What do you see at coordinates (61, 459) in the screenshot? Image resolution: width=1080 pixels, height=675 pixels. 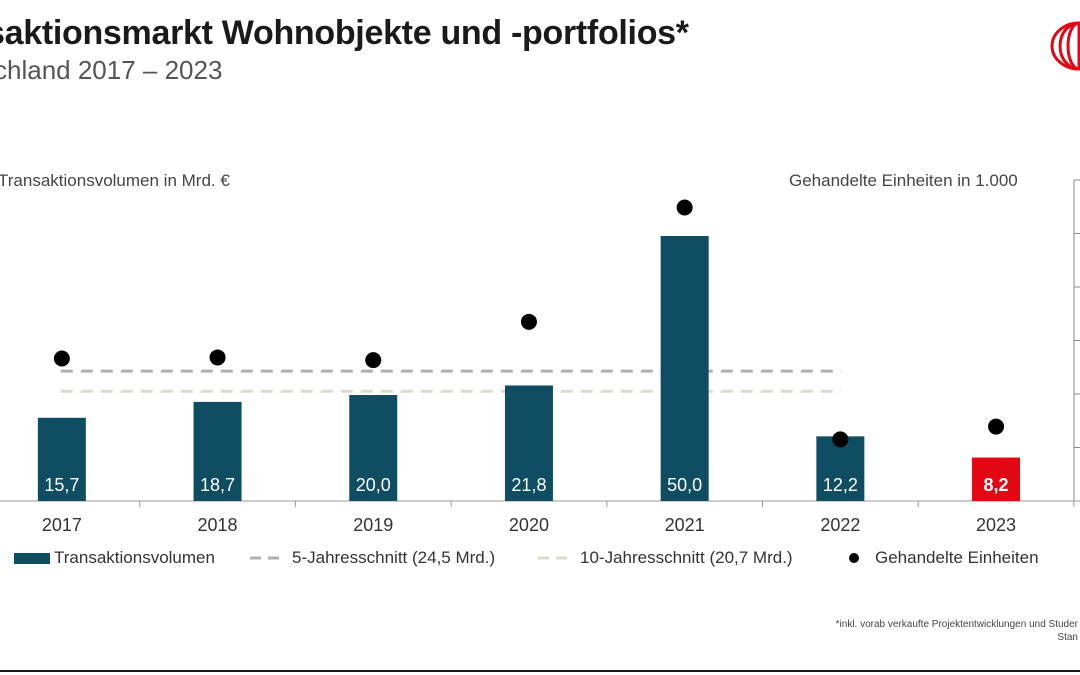 I see `bar-2017` at bounding box center [61, 459].